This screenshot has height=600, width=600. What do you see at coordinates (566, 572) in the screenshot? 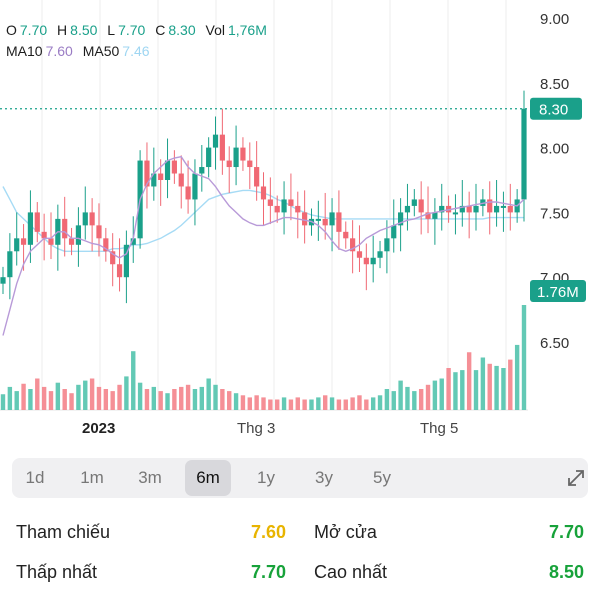
I see `high-price-value: 8.50` at bounding box center [566, 572].